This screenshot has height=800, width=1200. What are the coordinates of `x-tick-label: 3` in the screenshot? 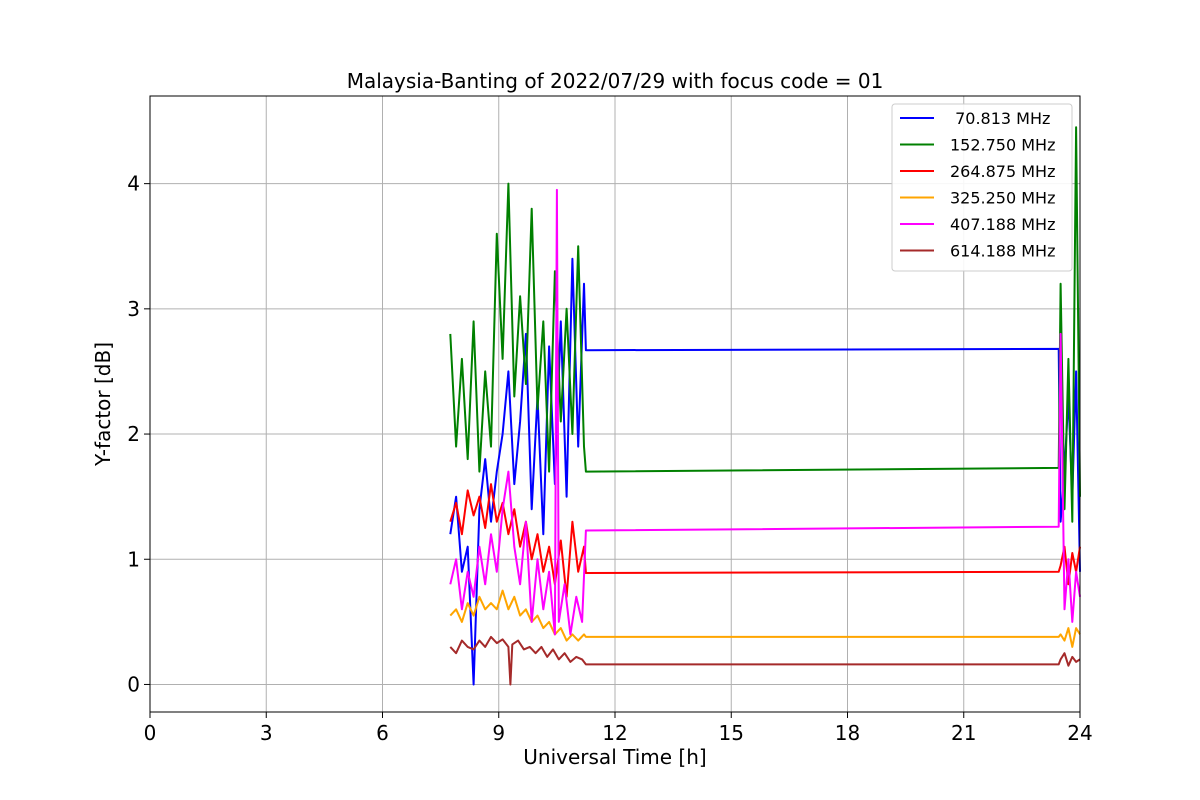 It's located at (266, 733).